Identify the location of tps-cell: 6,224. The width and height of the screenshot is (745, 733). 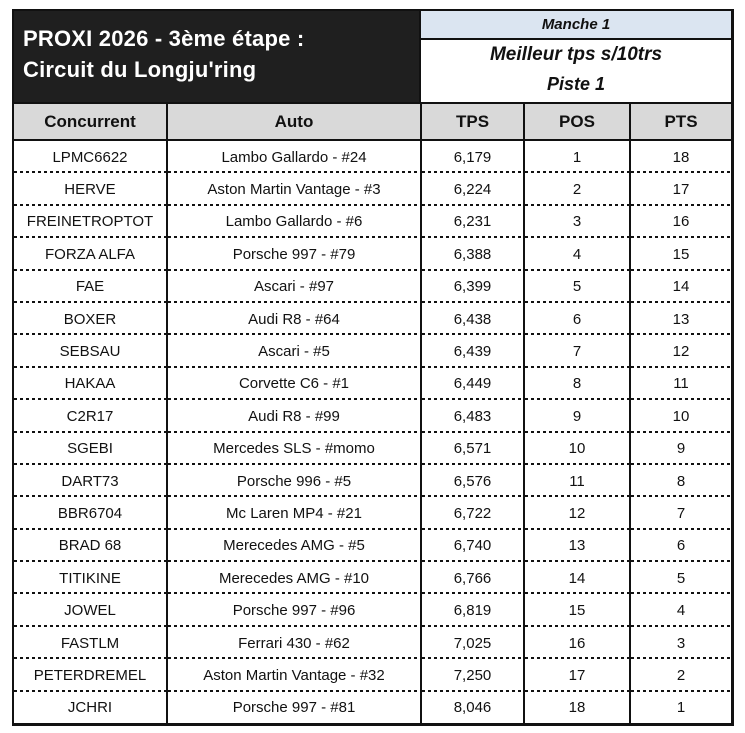
(472, 189).